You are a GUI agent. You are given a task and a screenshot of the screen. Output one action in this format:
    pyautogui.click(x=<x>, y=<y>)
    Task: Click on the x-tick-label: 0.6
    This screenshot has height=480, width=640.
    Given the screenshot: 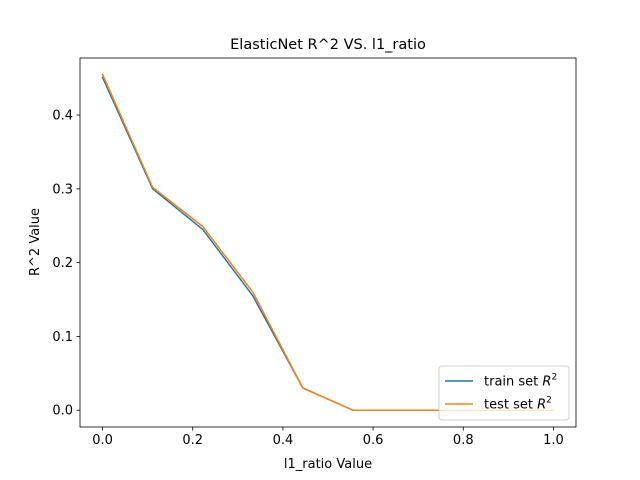 What is the action you would take?
    pyautogui.click(x=373, y=440)
    